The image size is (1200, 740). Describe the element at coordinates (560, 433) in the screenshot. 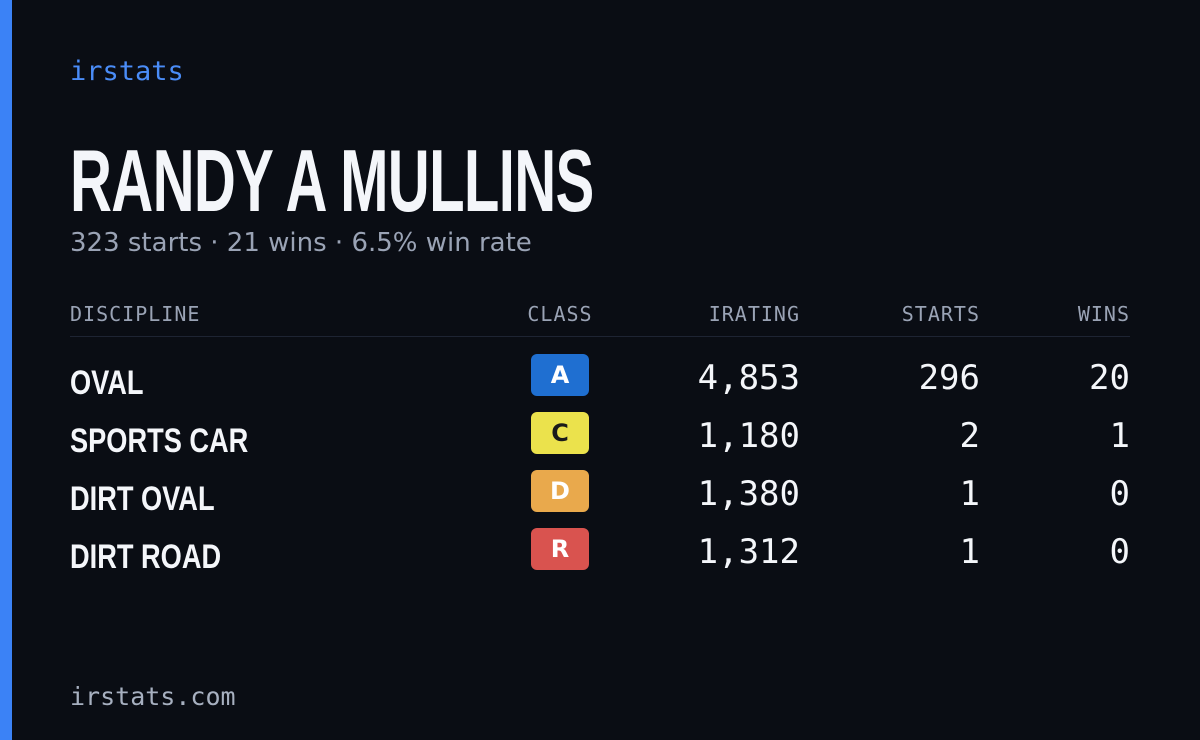

I see `class-badge: C` at that location.